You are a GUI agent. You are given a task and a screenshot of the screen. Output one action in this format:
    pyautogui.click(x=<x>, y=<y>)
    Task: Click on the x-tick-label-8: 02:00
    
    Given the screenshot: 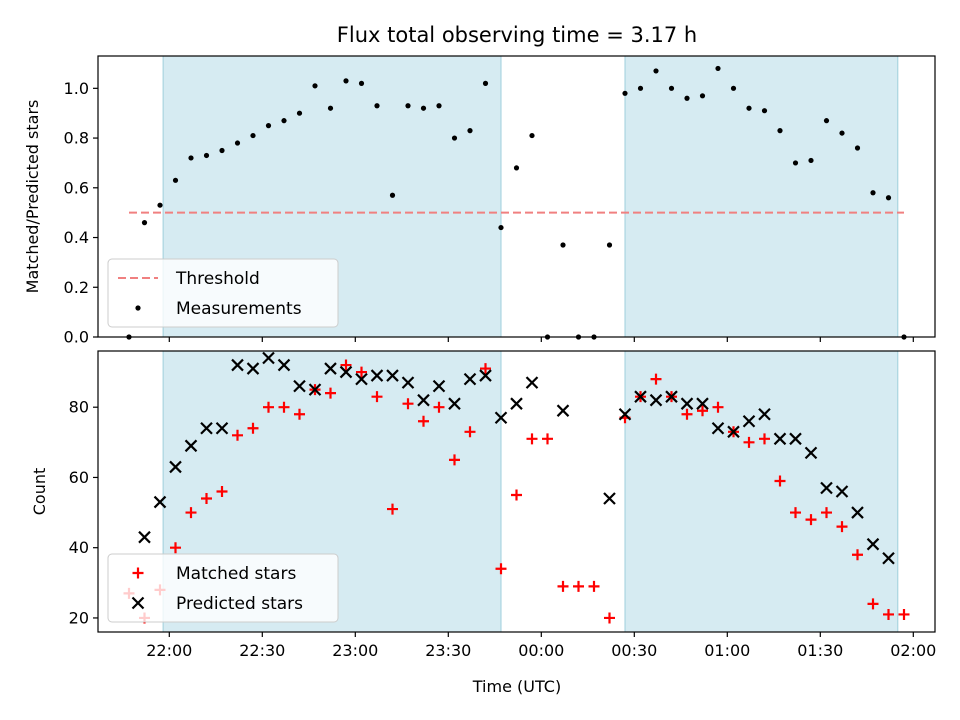 What is the action you would take?
    pyautogui.click(x=913, y=650)
    